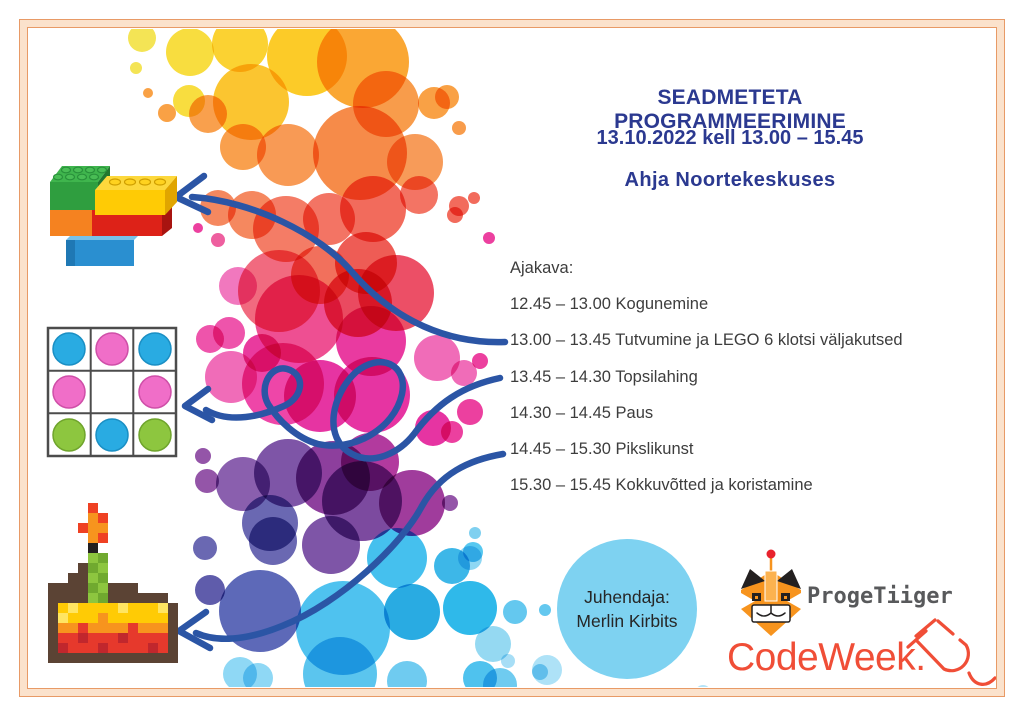 This screenshot has width=1024, height=716. I want to click on schedule-item: 13.45 – 14.30 Topsilahing, so click(604, 376).